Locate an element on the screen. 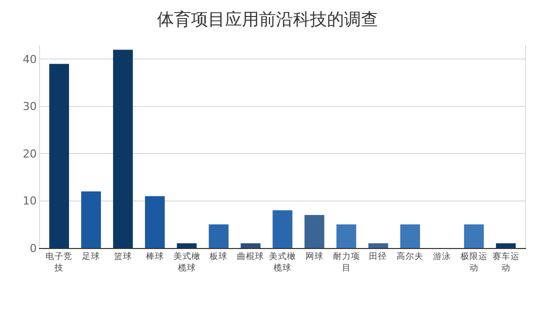 The height and width of the screenshot is (328, 535). y-tick-label: 0 is located at coordinates (33, 248).